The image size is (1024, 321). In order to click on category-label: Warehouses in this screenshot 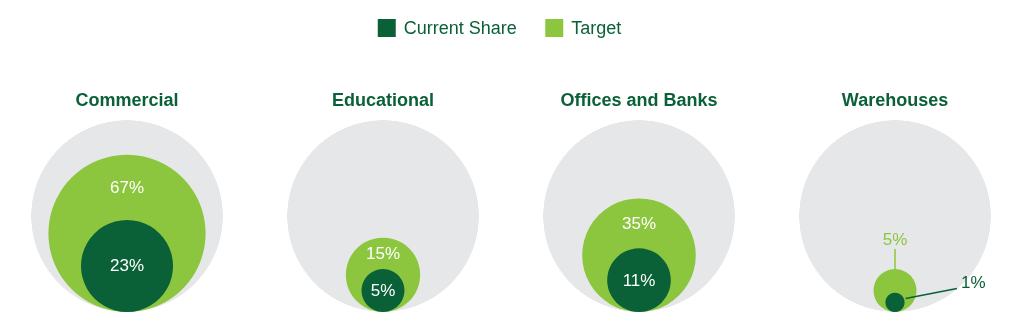, I will do `click(895, 100)`.